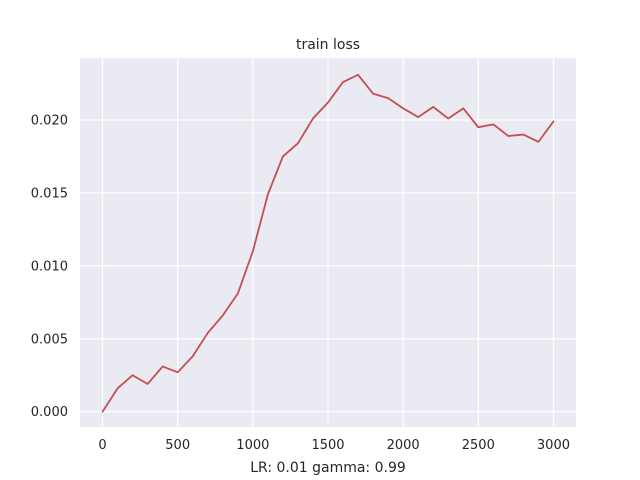 The width and height of the screenshot is (640, 480). I want to click on x-tick-label: 2000, so click(403, 445).